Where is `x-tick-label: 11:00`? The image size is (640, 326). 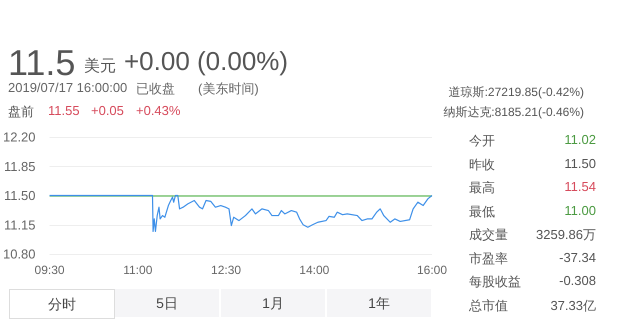 x-tick-label: 11:00 is located at coordinates (138, 270).